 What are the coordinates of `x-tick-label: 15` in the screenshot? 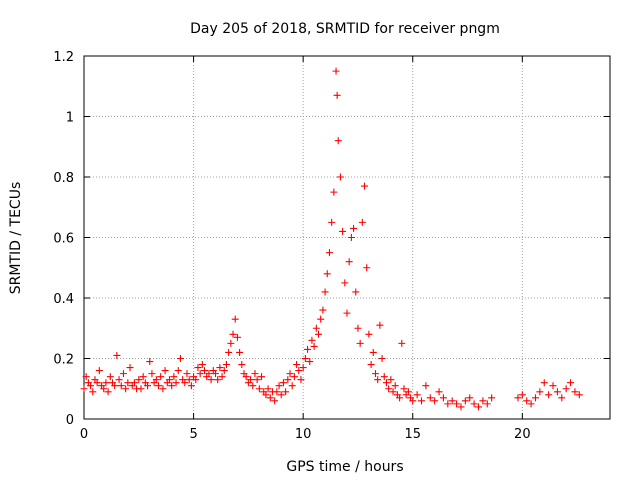 It's located at (412, 434).